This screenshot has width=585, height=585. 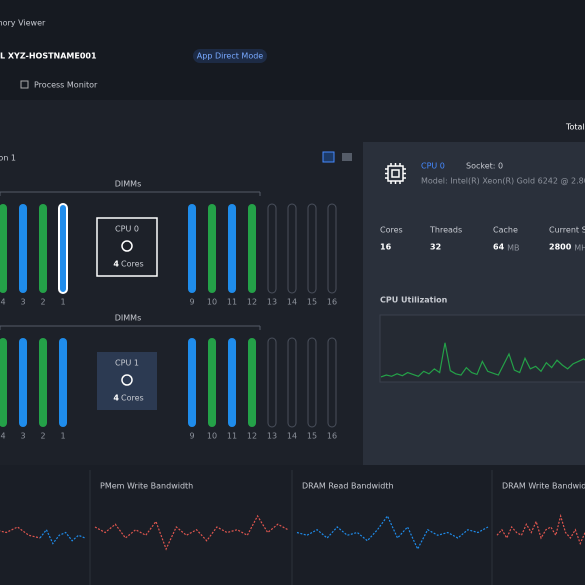 What do you see at coordinates (579, 248) in the screenshot?
I see `stat-unit: MHz` at bounding box center [579, 248].